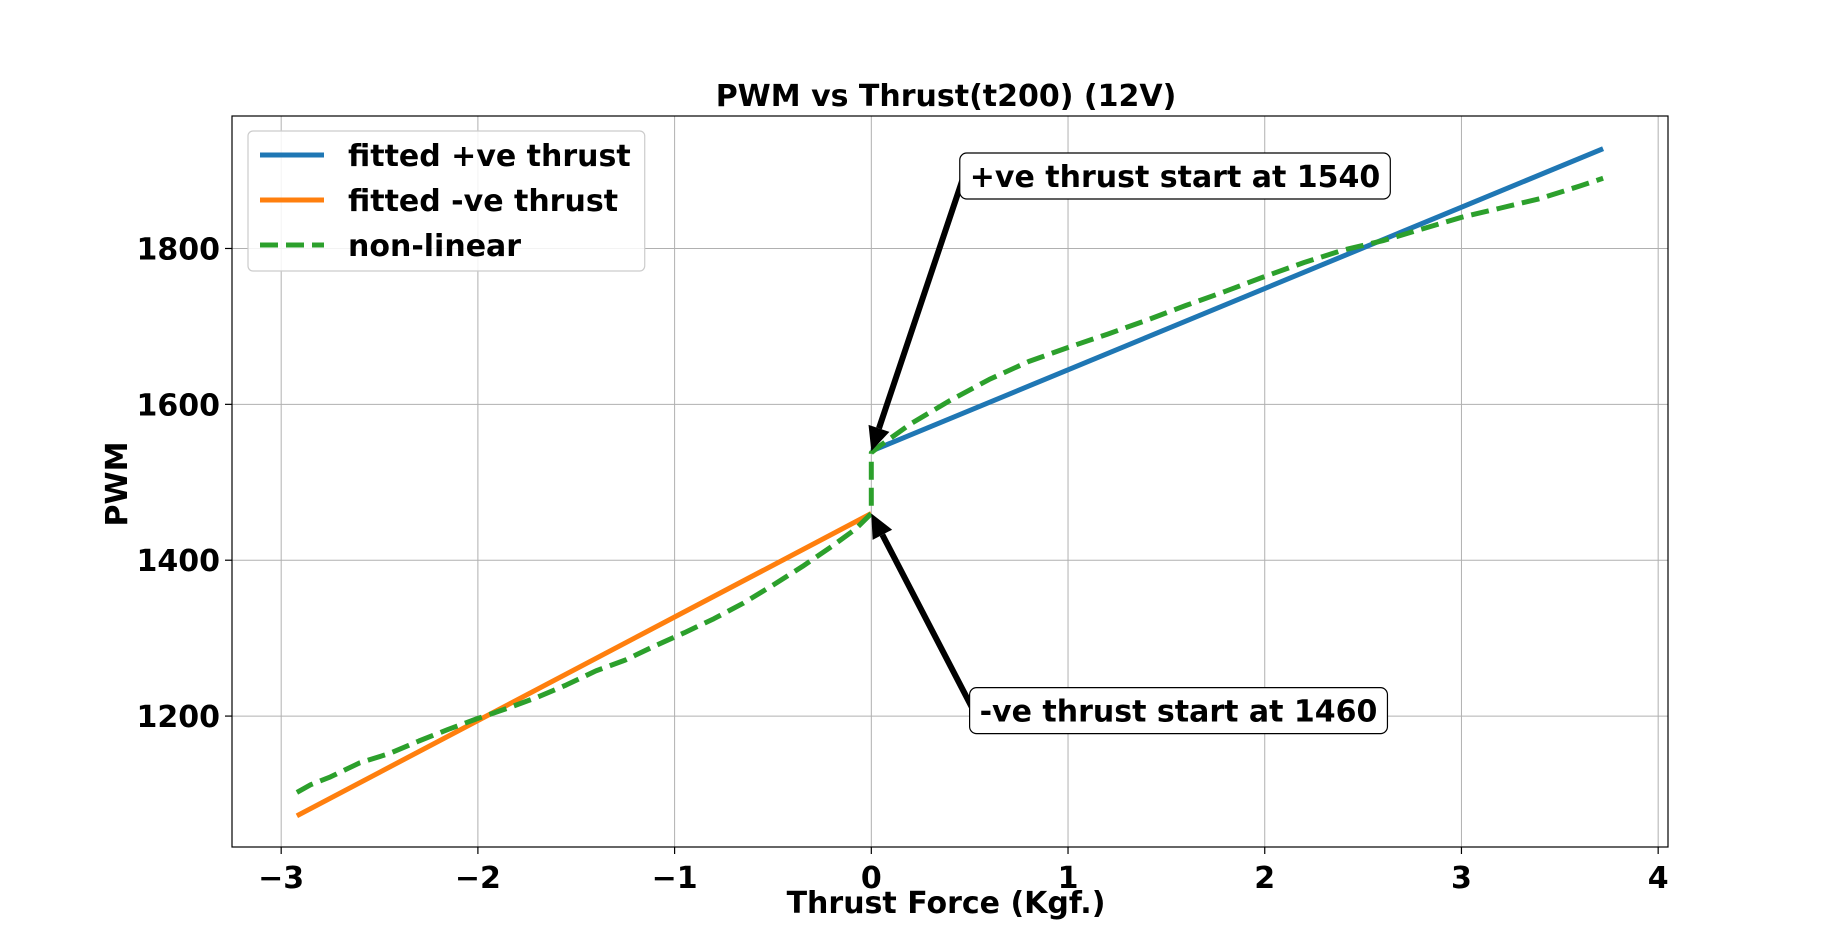 Image resolution: width=1848 pixels, height=947 pixels. What do you see at coordinates (675, 878) in the screenshot?
I see `x-tick-label: −1` at bounding box center [675, 878].